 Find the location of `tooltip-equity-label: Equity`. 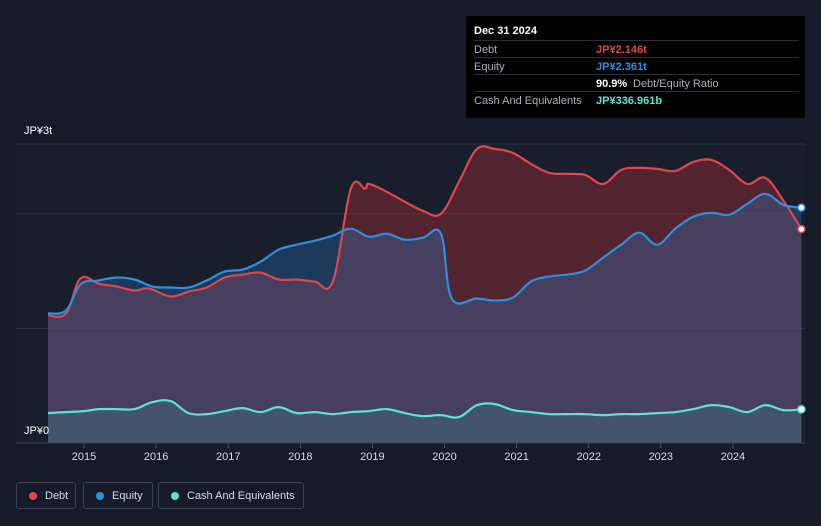

tooltip-equity-label: Equity is located at coordinates (489, 67).